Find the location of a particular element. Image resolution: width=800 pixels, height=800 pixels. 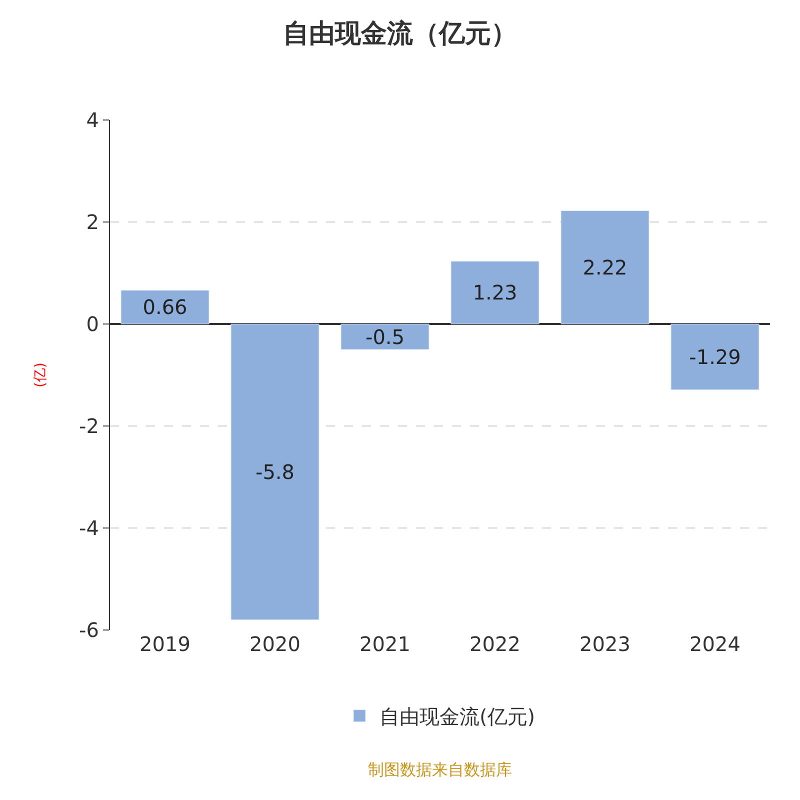

x-tick-label: 2023 is located at coordinates (605, 644).